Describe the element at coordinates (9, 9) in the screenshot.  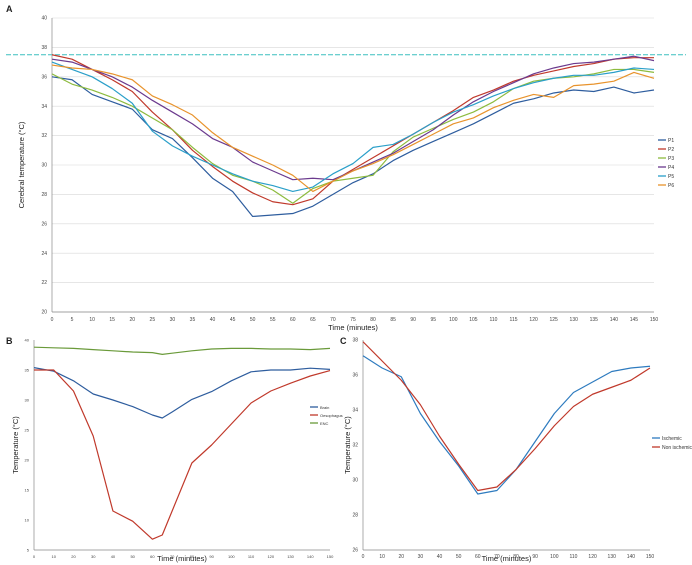
I see `panel-a-label: A` at that location.